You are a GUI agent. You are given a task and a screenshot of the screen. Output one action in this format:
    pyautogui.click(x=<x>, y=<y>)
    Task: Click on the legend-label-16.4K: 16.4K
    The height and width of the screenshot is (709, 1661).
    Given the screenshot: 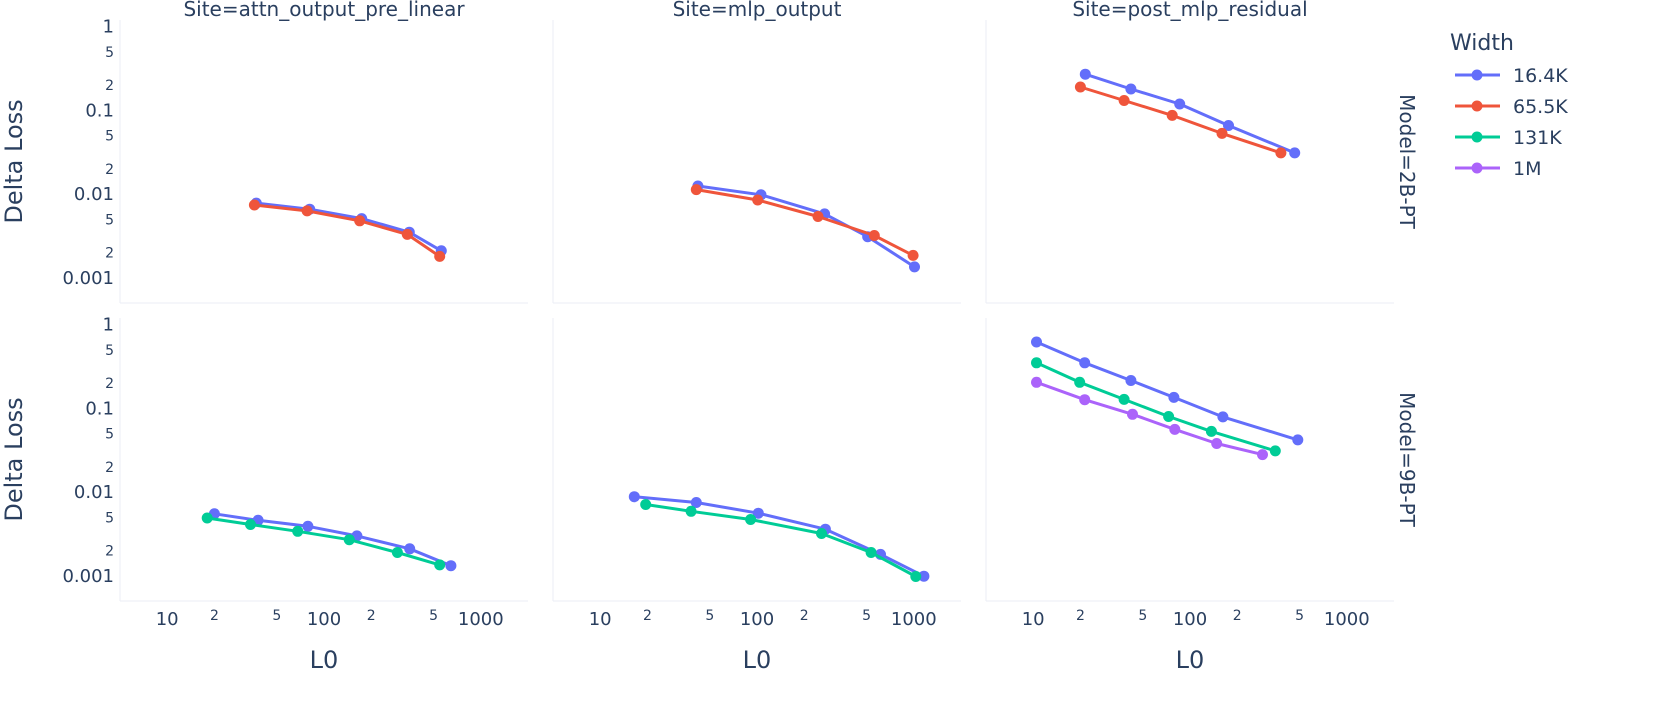 What is the action you would take?
    pyautogui.click(x=1540, y=76)
    